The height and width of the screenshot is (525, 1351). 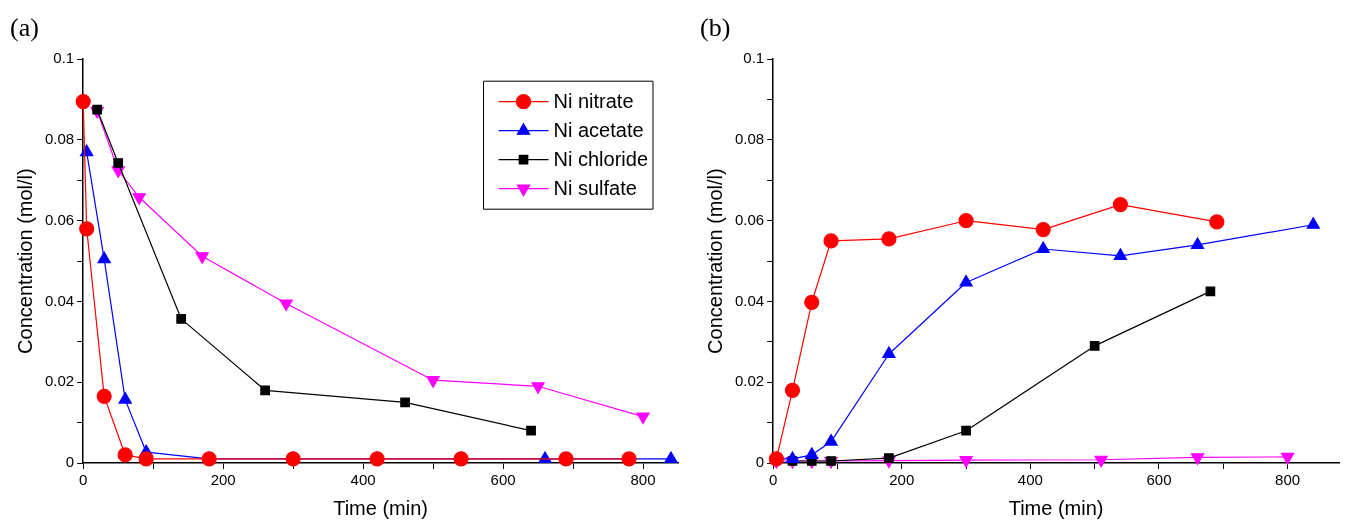 What do you see at coordinates (715, 28) in the screenshot?
I see `chart-title: (b)` at bounding box center [715, 28].